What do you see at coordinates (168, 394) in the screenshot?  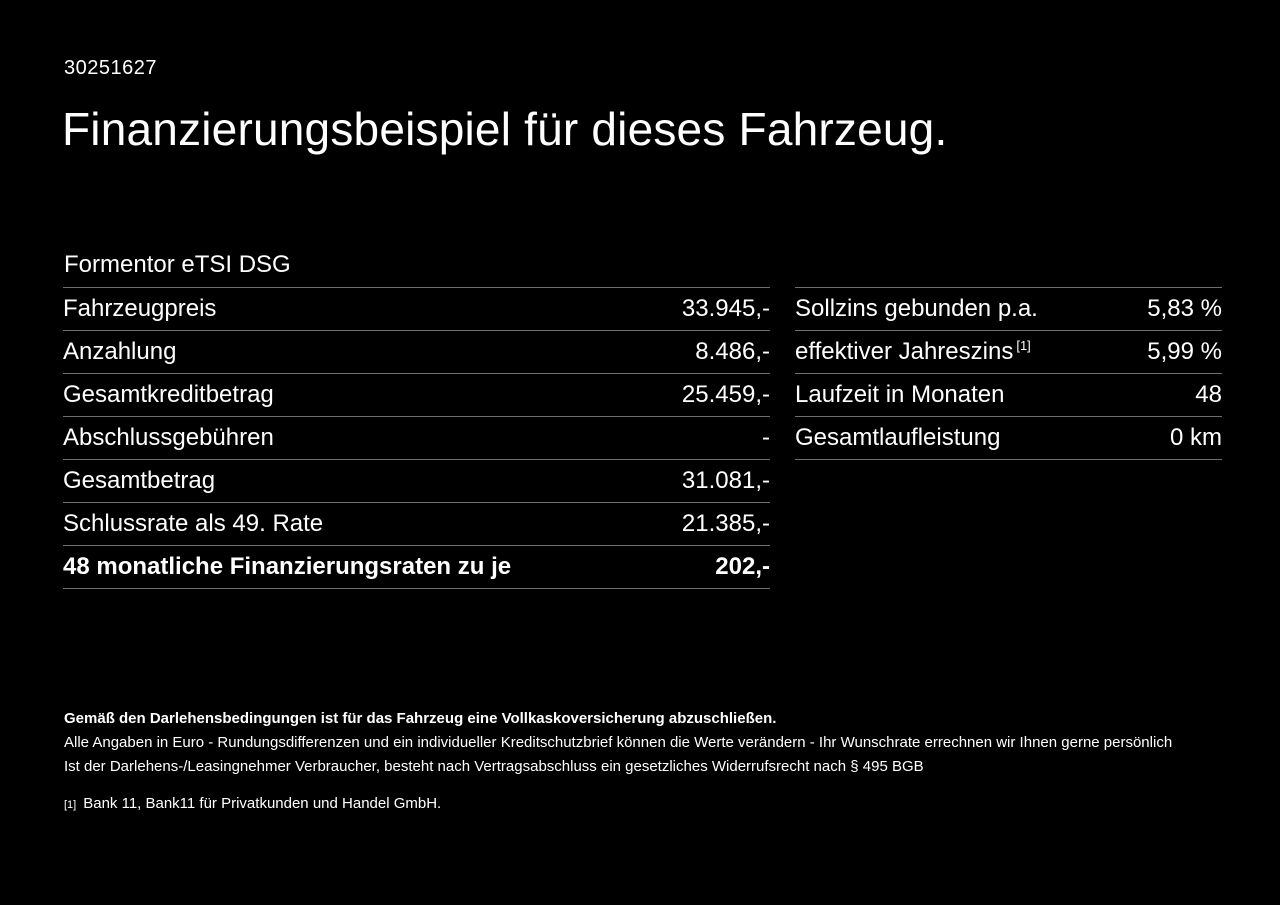 I see `row-label: Gesamtkreditbetrag` at bounding box center [168, 394].